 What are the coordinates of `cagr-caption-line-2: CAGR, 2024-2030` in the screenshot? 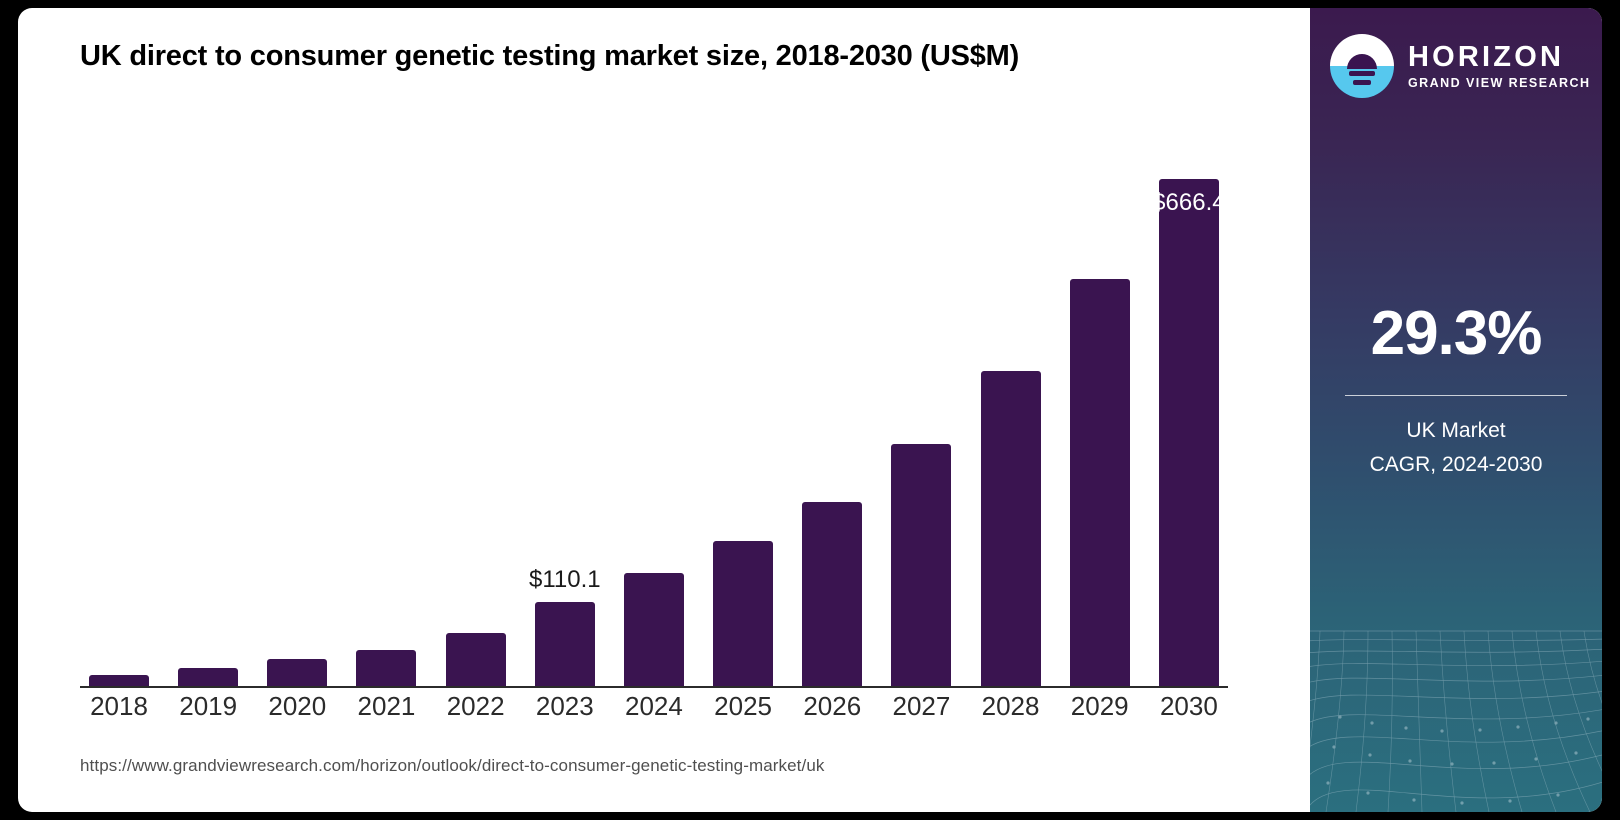 It's located at (1456, 465).